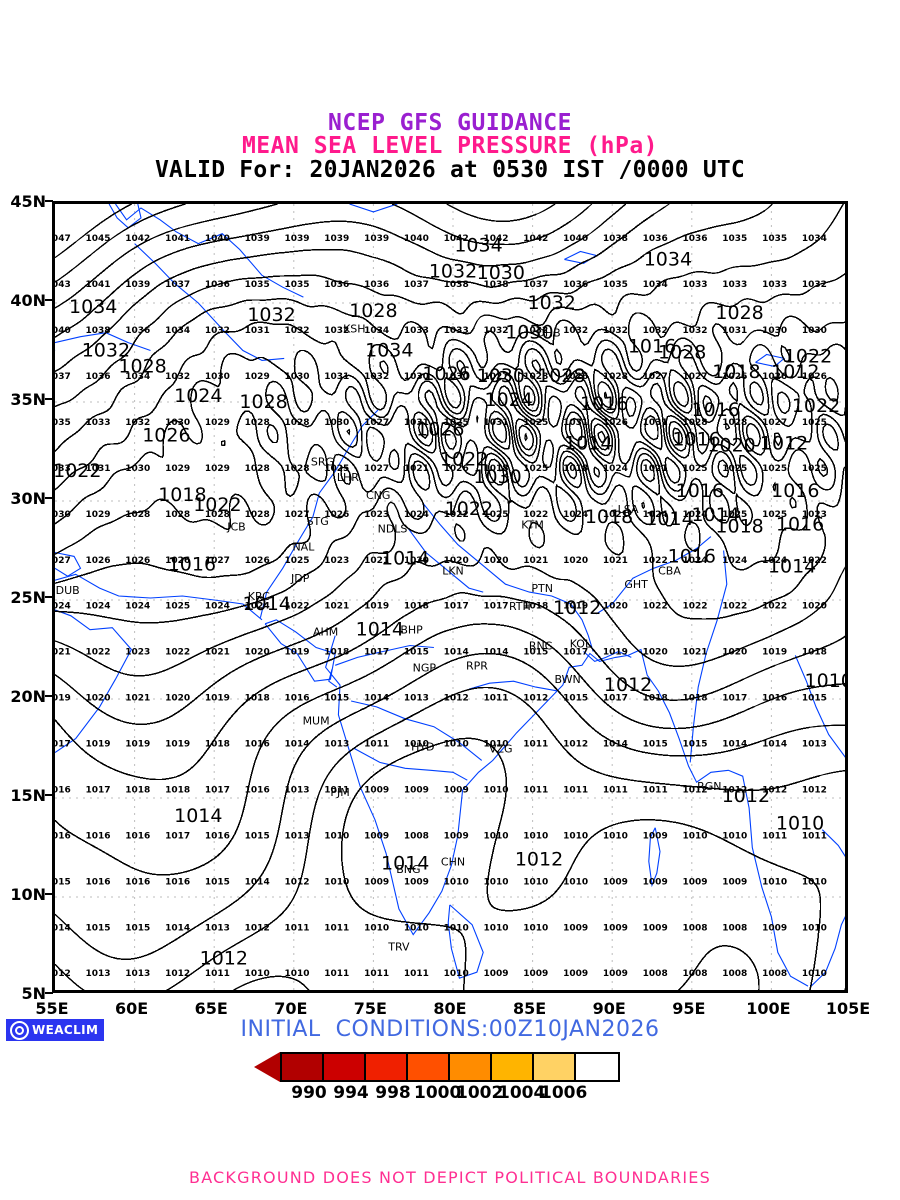 The image size is (900, 1200). Describe the element at coordinates (137, 239) in the screenshot. I see `svg-text: 1042` at that location.